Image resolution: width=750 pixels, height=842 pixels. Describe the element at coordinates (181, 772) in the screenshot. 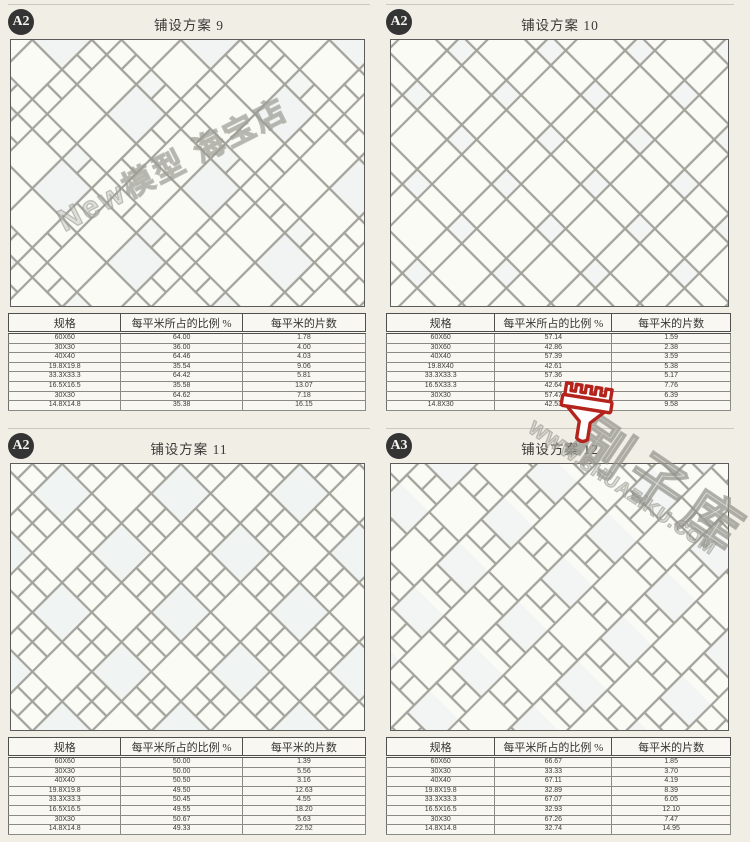

I see `ratio-cell: 50.00` at that location.